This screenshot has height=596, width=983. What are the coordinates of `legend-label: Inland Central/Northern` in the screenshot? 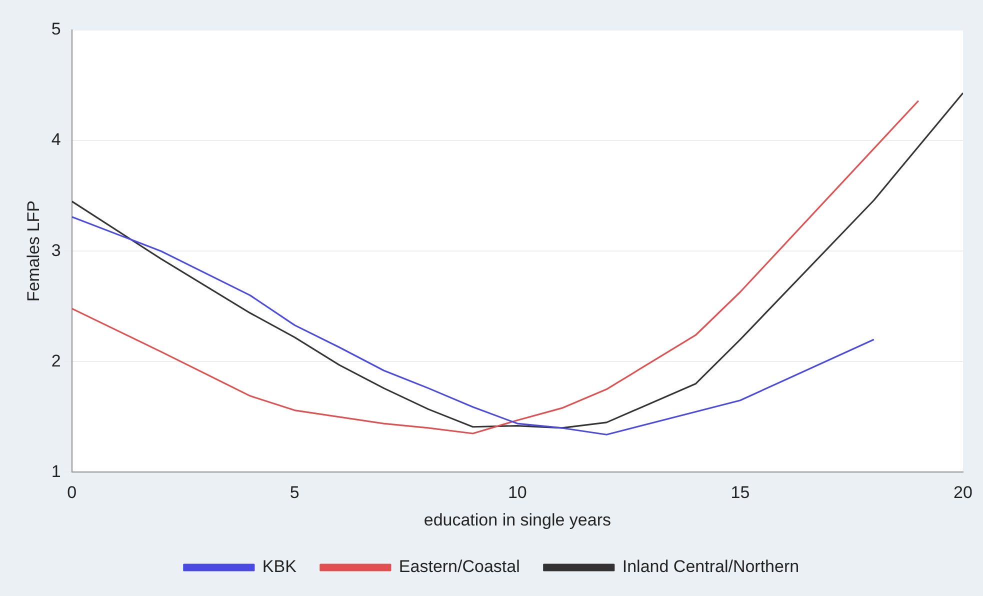 It's located at (711, 566).